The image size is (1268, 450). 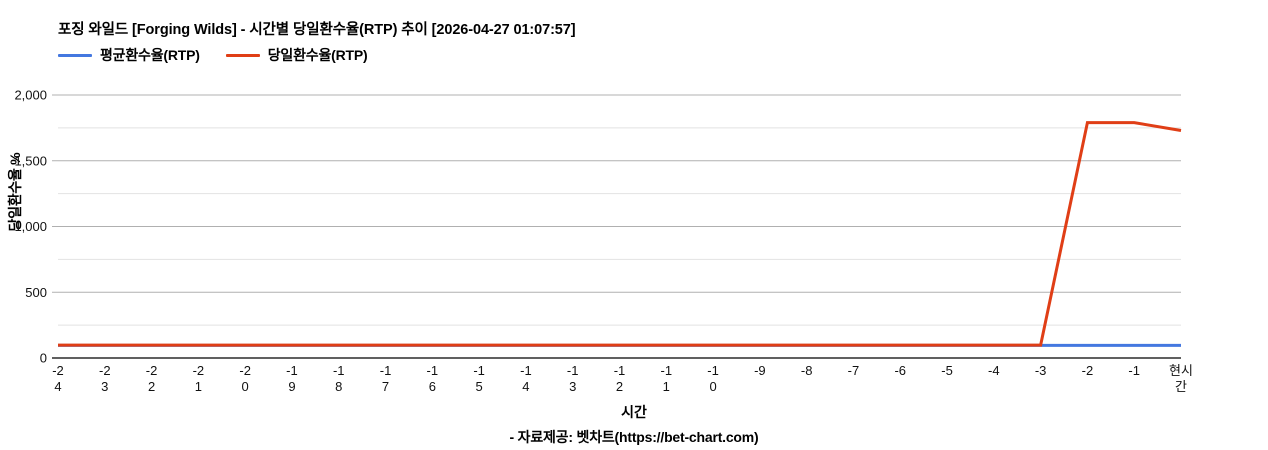 What do you see at coordinates (620, 378) in the screenshot?
I see `x-axis-tick-label: -1 2` at bounding box center [620, 378].